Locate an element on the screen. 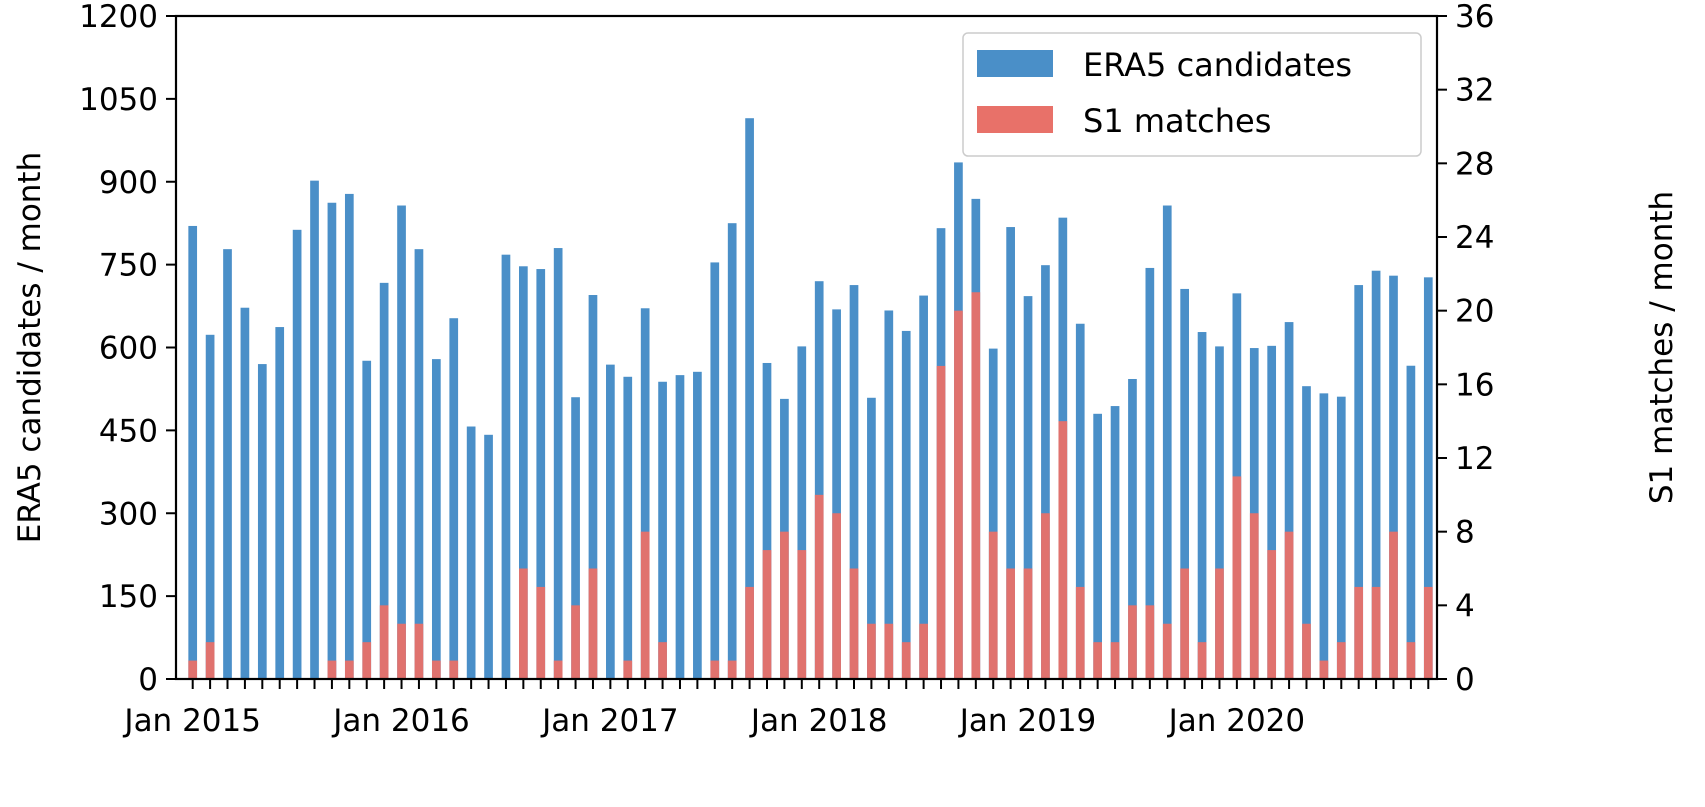  right-y-tick-label: 20 is located at coordinates (1474, 312).